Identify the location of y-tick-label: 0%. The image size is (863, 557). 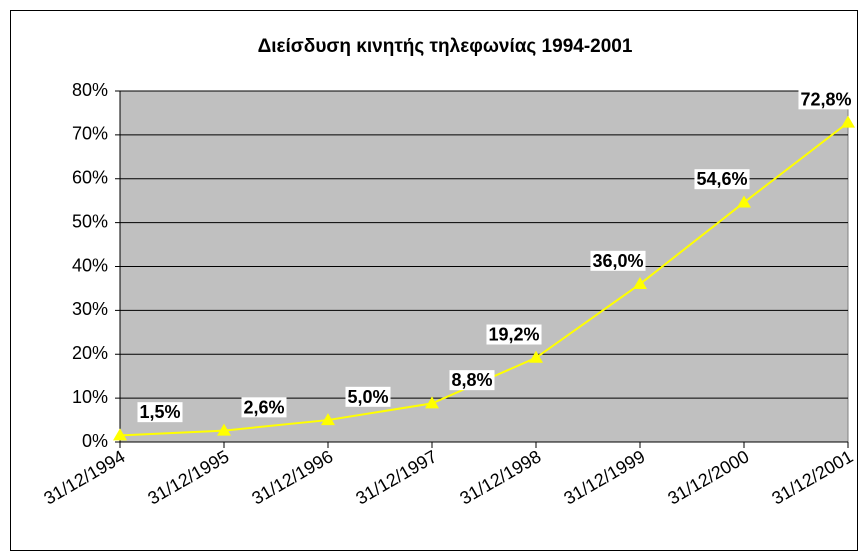
(95, 441).